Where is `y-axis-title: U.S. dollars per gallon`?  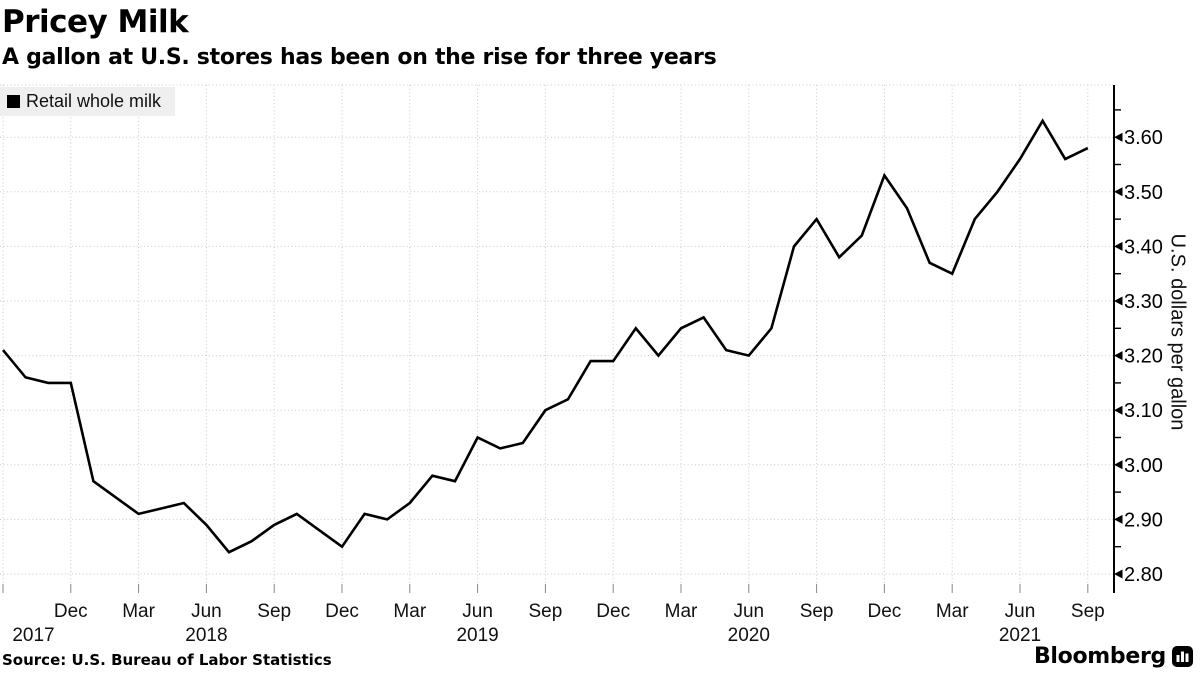
y-axis-title: U.S. dollars per gallon is located at coordinates (1177, 332).